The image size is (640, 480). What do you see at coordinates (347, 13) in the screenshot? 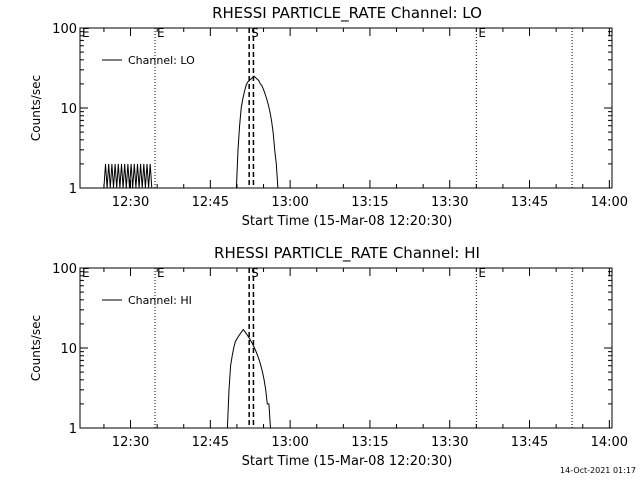
I see `chart-title: RHESSI PARTICLE_RATE Channel: LO` at bounding box center [347, 13].